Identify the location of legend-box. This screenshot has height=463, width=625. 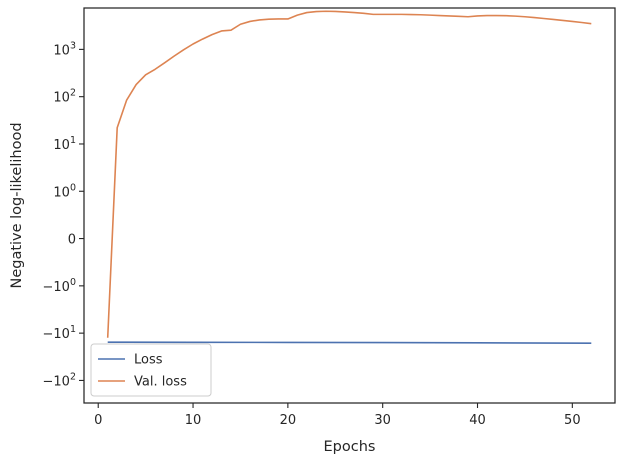
(151, 370).